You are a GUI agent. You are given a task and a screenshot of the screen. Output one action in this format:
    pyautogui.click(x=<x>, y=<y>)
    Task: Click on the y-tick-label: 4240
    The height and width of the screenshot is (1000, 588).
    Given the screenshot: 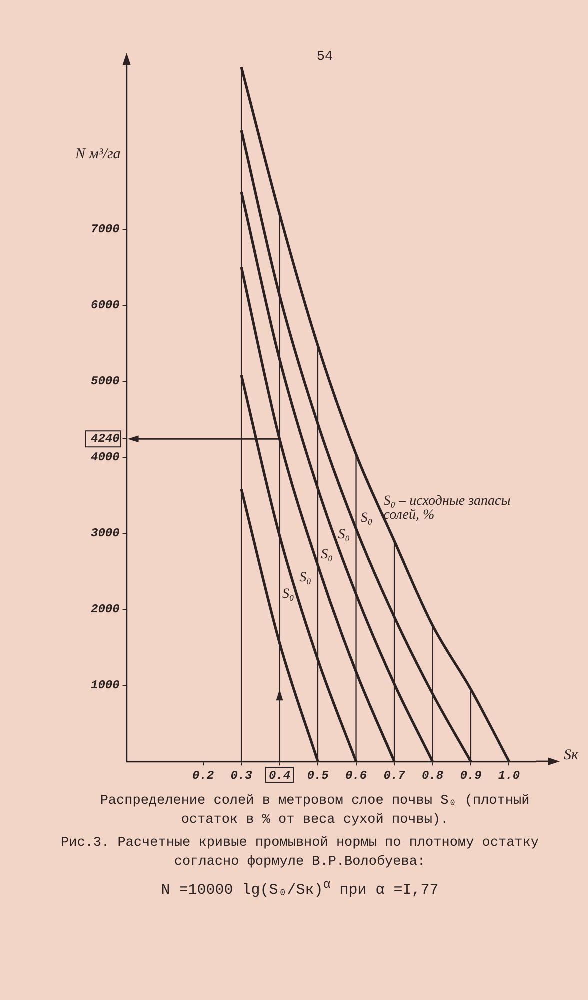 What is the action you would take?
    pyautogui.click(x=105, y=439)
    